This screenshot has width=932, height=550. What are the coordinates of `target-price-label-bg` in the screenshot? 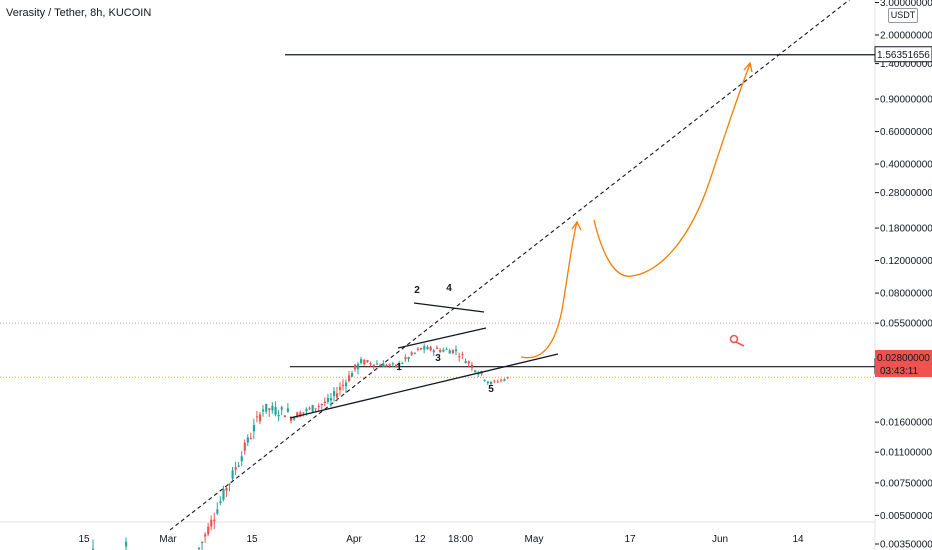 It's located at (903, 54).